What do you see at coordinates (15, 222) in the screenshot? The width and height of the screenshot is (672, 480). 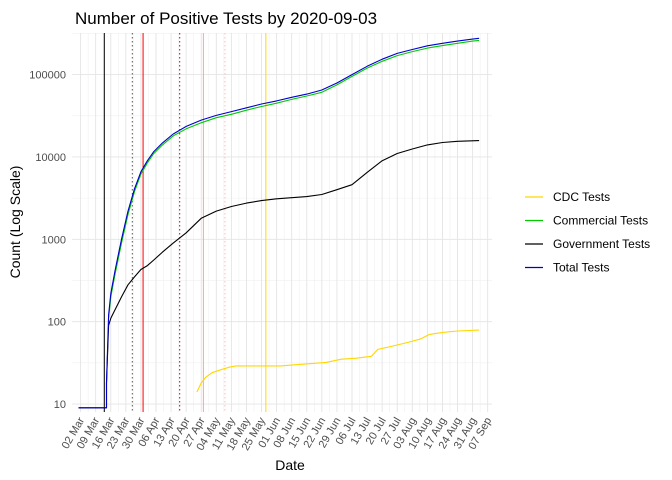 I see `y-axis-title: Count (Log Scale)` at bounding box center [15, 222].